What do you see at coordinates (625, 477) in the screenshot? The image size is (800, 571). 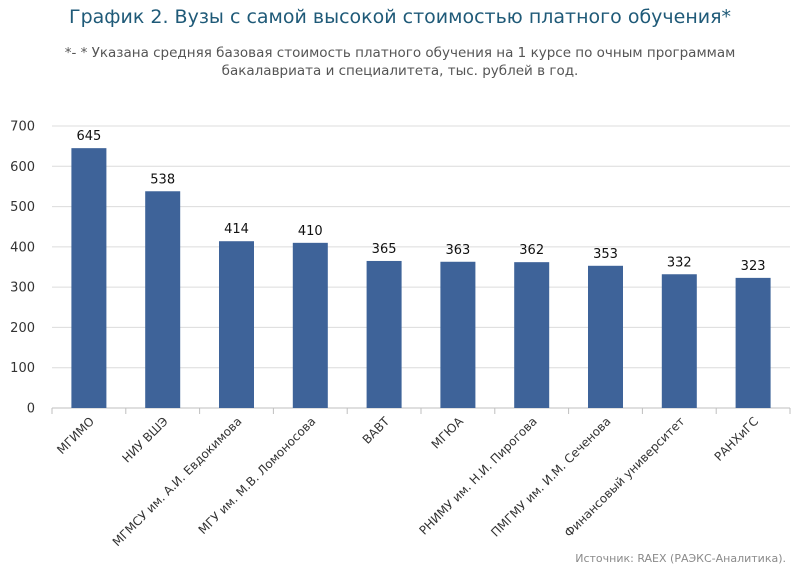 I see `x-tick-label: Финансовый университет` at bounding box center [625, 477].